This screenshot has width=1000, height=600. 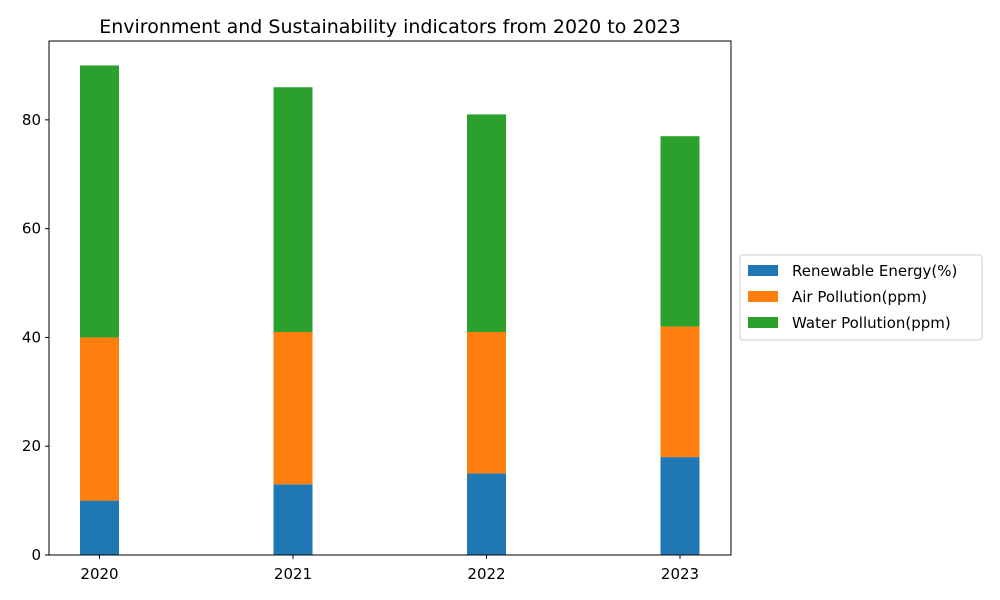 What do you see at coordinates (293, 574) in the screenshot?
I see `x-tick-label: 2021` at bounding box center [293, 574].